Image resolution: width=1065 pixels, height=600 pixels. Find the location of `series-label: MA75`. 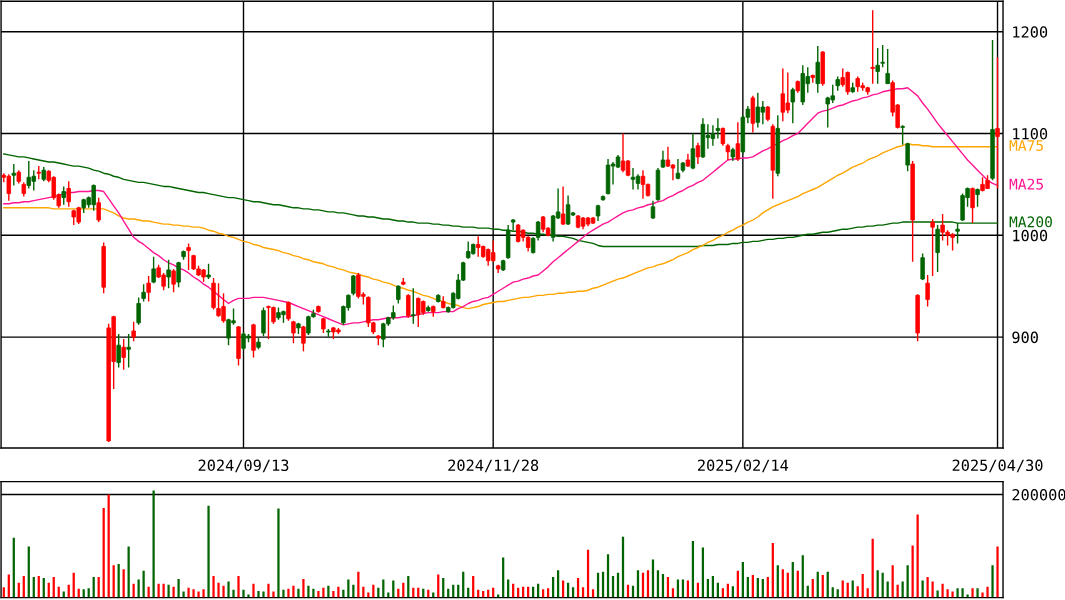

series-label: MA75 is located at coordinates (1026, 146).